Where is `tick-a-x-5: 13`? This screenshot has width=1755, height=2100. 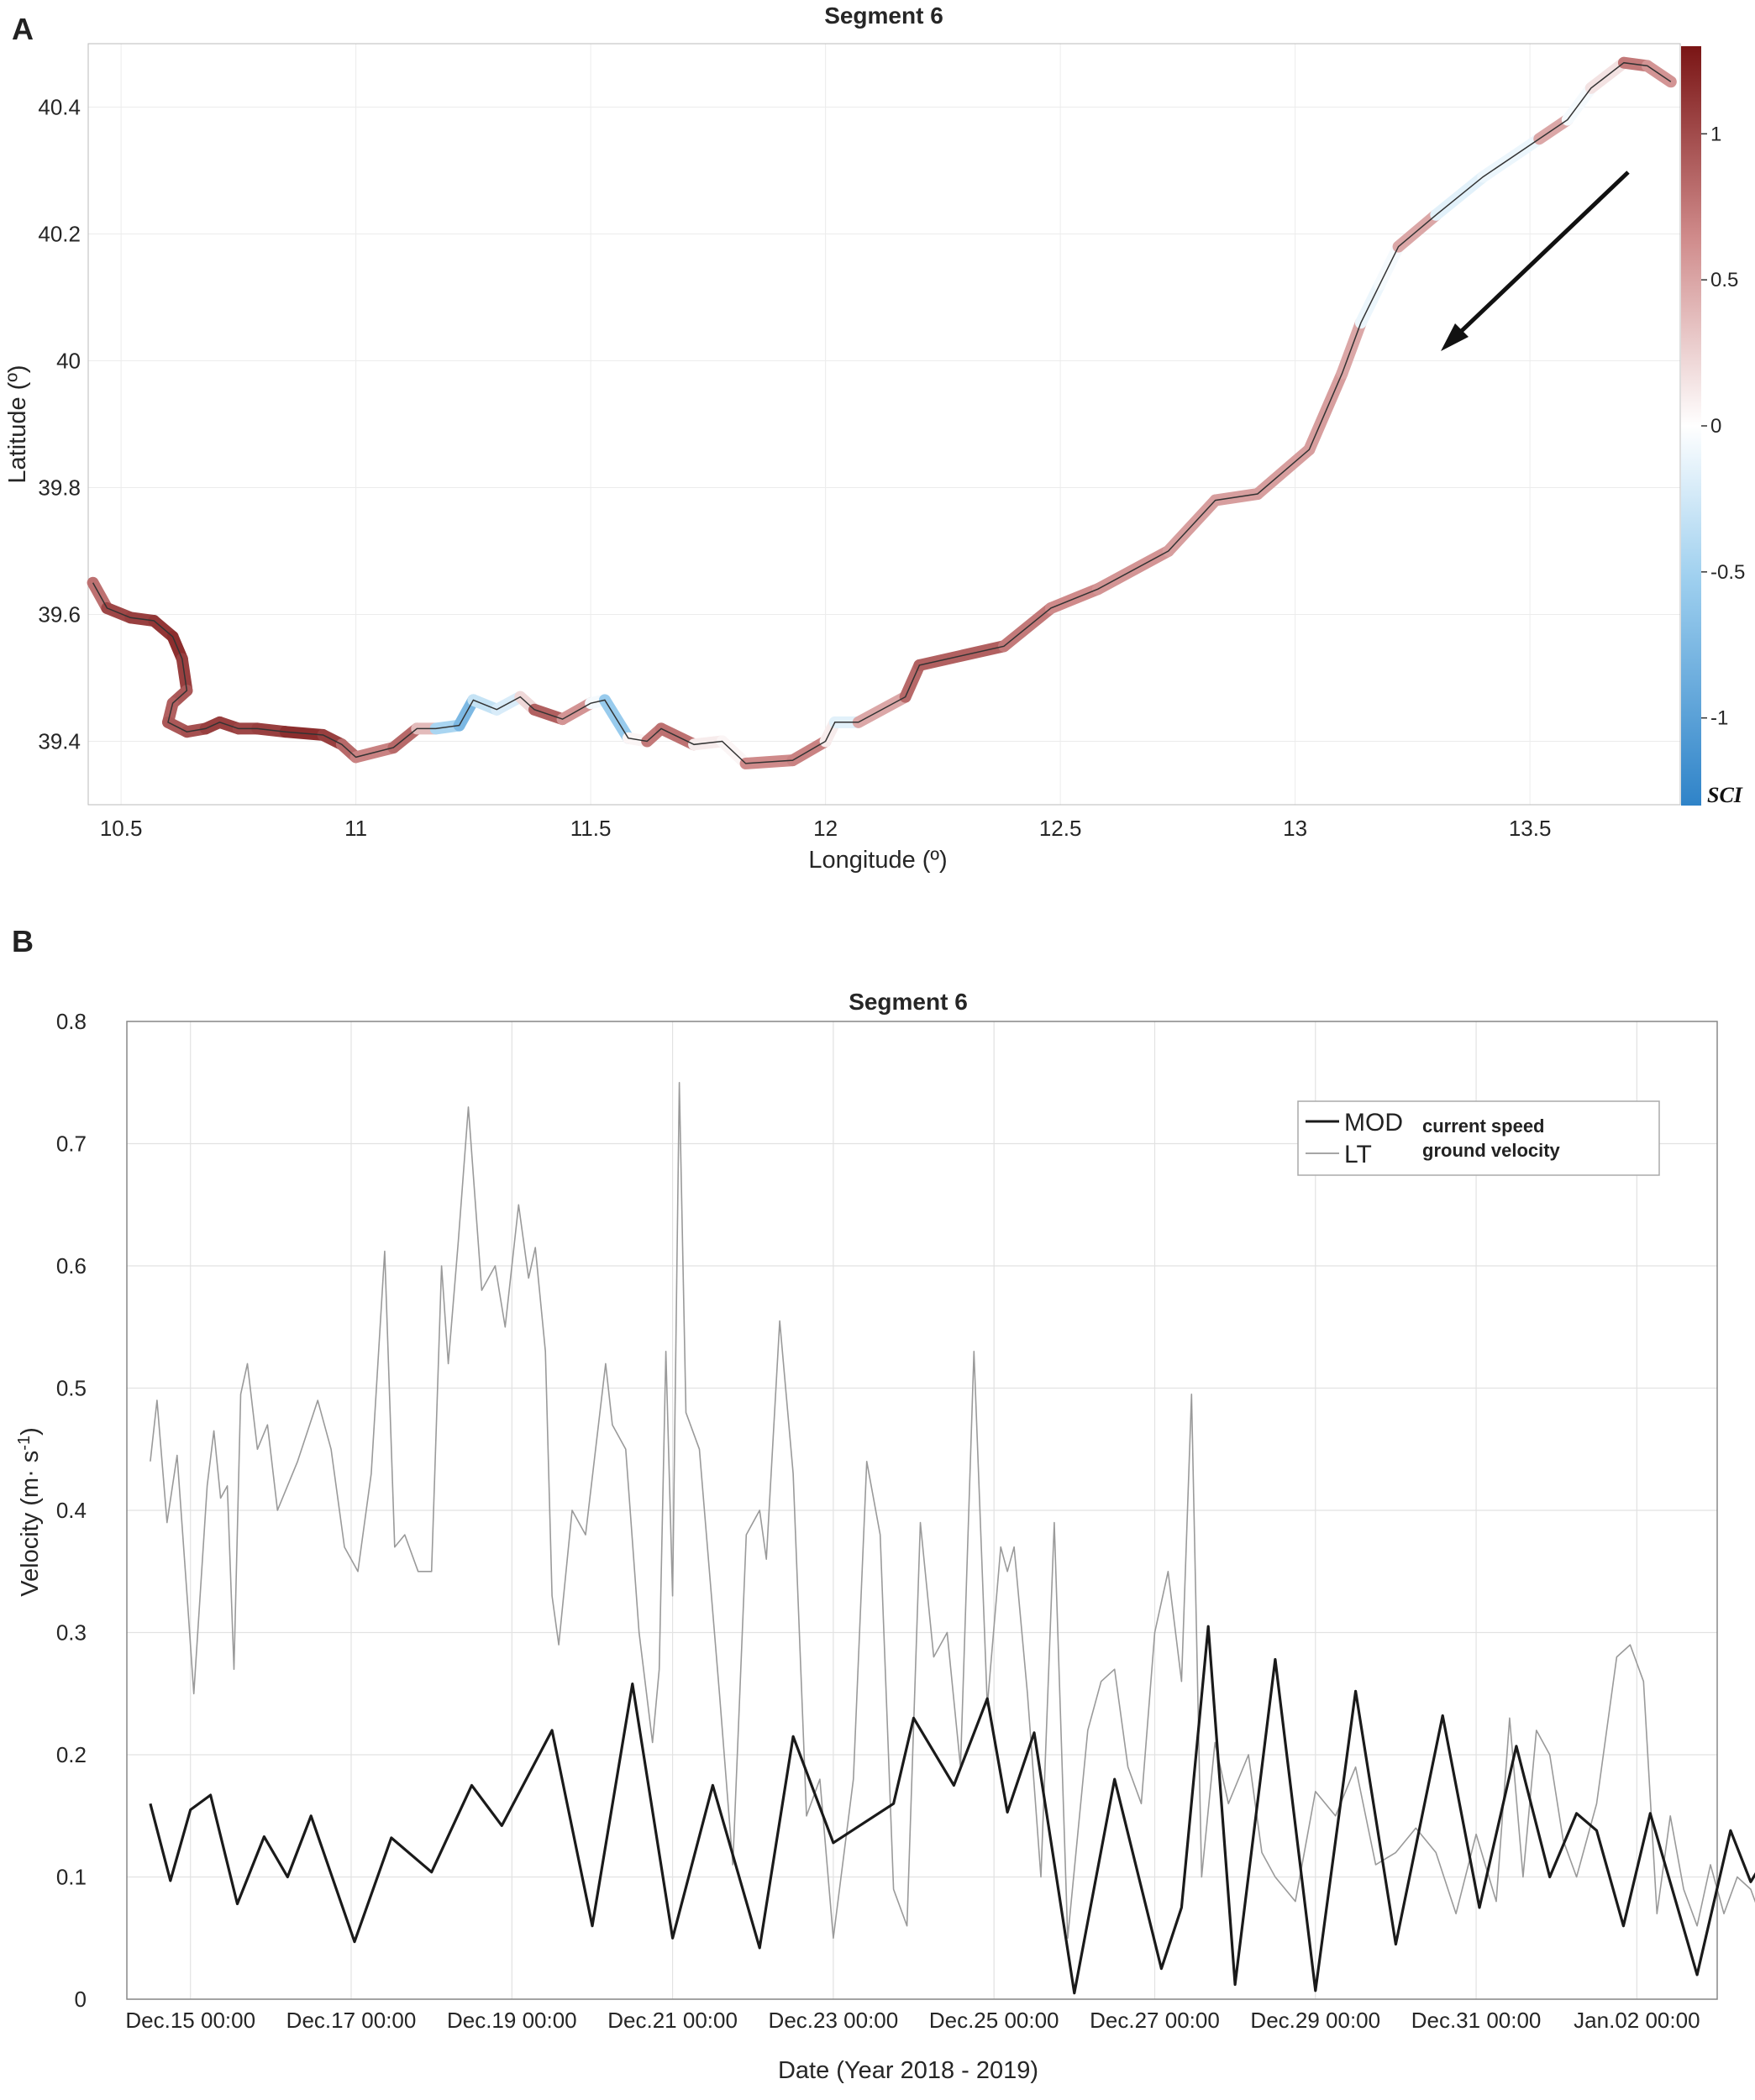
tick-a-x-5: 13 is located at coordinates (1295, 828).